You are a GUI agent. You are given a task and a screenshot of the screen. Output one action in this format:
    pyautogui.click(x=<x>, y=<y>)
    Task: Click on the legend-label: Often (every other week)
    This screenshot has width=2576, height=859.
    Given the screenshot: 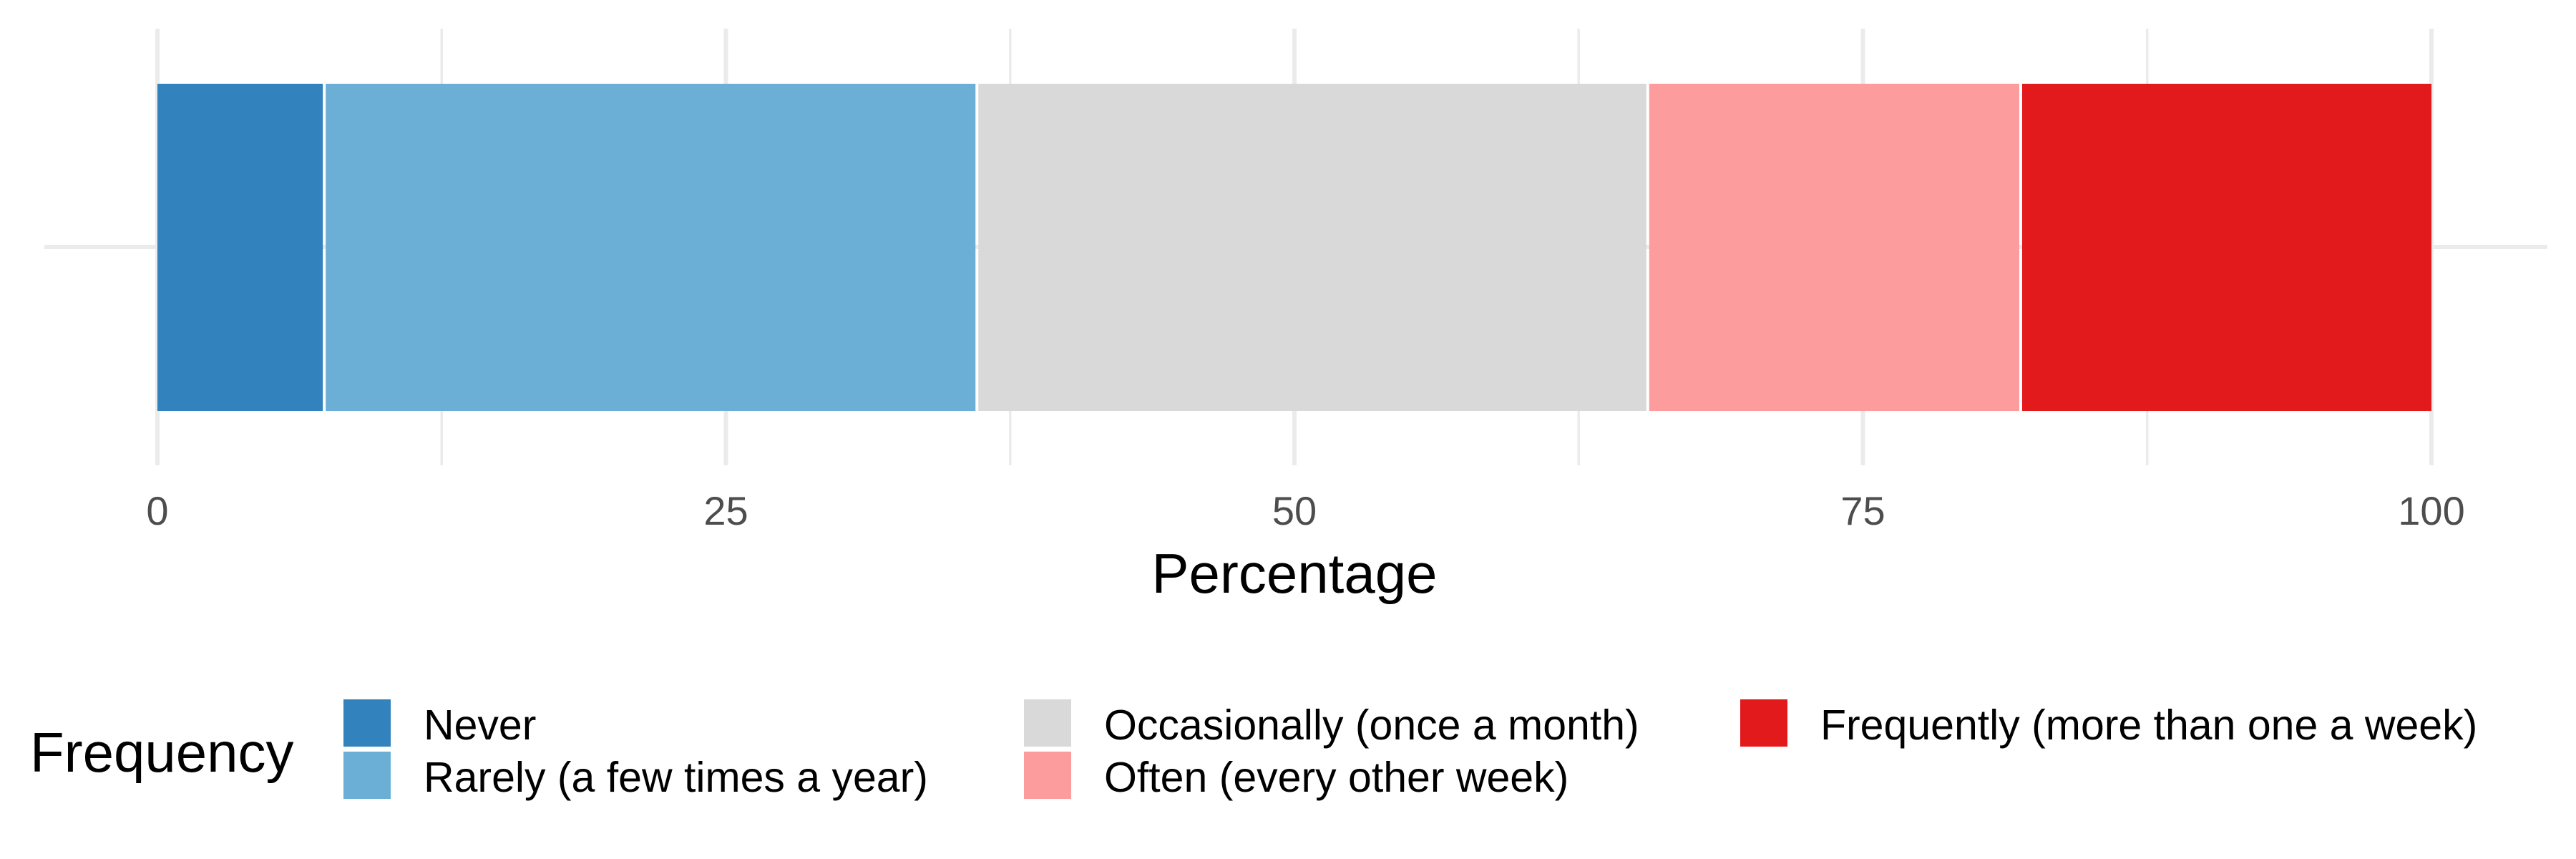 What is the action you would take?
    pyautogui.click(x=1336, y=777)
    